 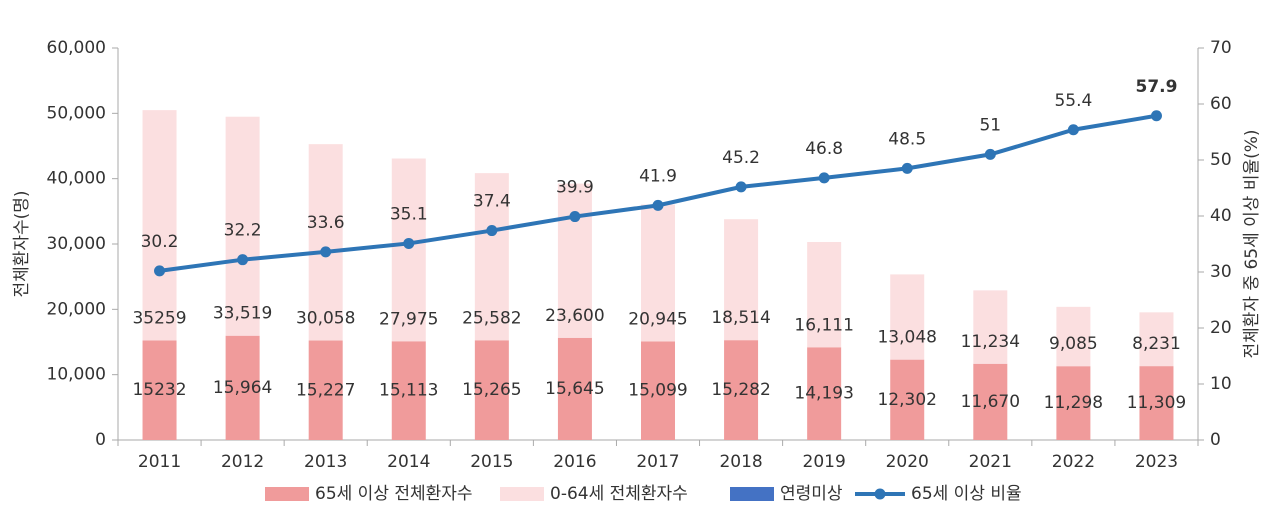 What do you see at coordinates (906, 338) in the screenshot?
I see `bar-value-label: 13,048` at bounding box center [906, 338].